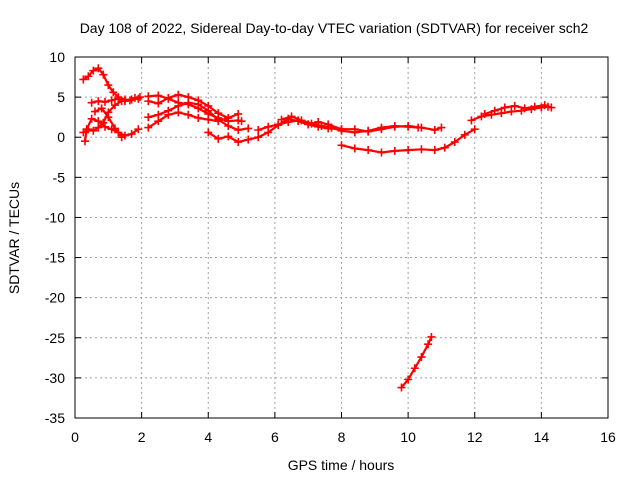 This screenshot has width=640, height=480. Describe the element at coordinates (55, 217) in the screenshot. I see `y-tick-label: -10` at that location.